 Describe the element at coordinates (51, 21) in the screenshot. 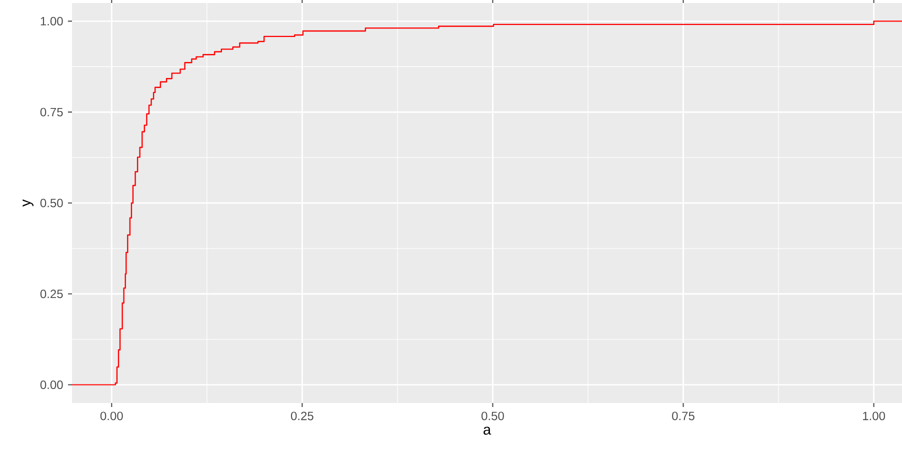

I see `y-tick-label: 1.00` at that location.